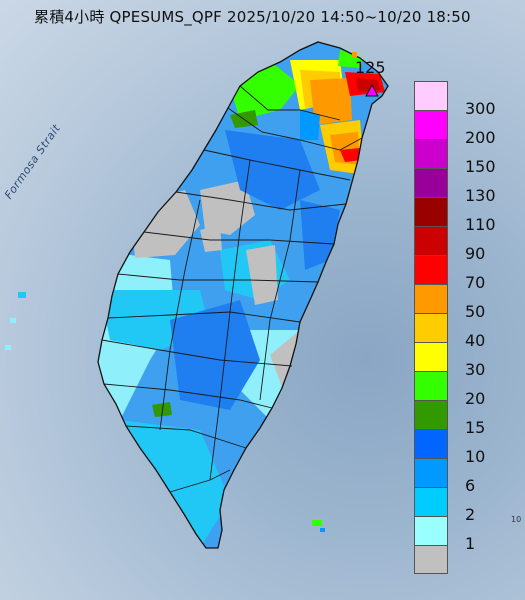 The width and height of the screenshot is (525, 600). Describe the element at coordinates (470, 543) in the screenshot. I see `legend-label: 1` at that location.